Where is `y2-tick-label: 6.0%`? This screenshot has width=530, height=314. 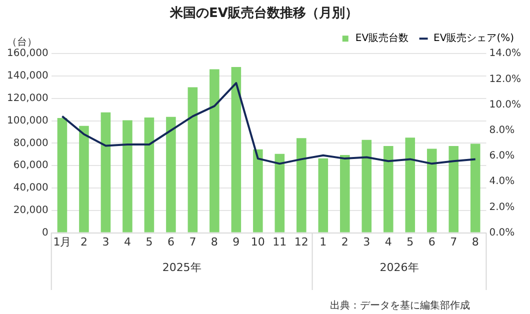
y2-tick-label: 6.0% is located at coordinates (502, 156).